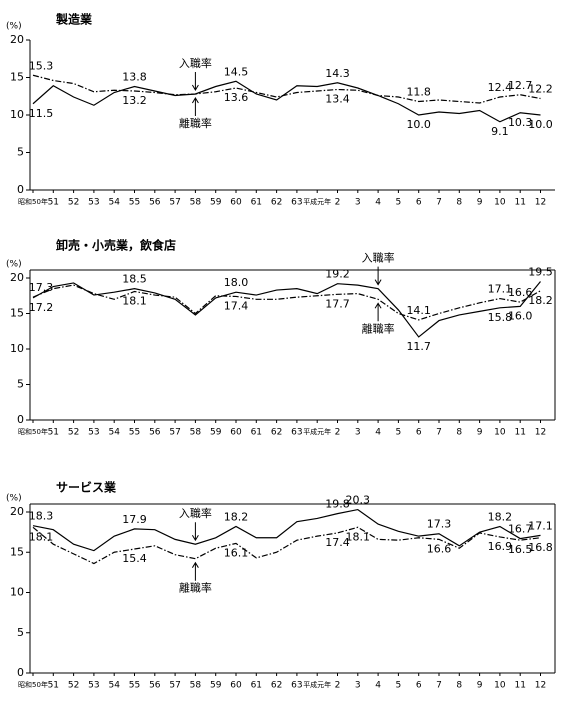 This screenshot has height=704, width=581. What do you see at coordinates (116, 245) in the screenshot?
I see `panel-title: 卸売・小売業，飲食店` at bounding box center [116, 245].